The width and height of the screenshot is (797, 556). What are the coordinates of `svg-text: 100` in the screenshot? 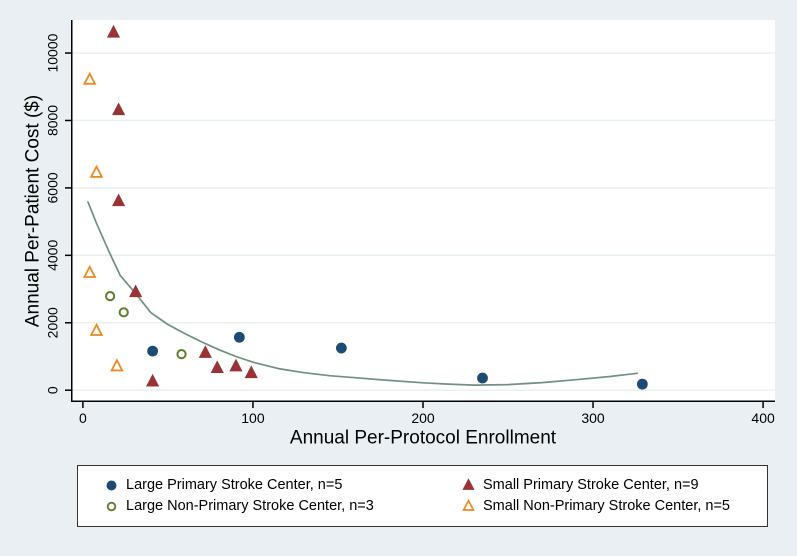 It's located at (253, 418).